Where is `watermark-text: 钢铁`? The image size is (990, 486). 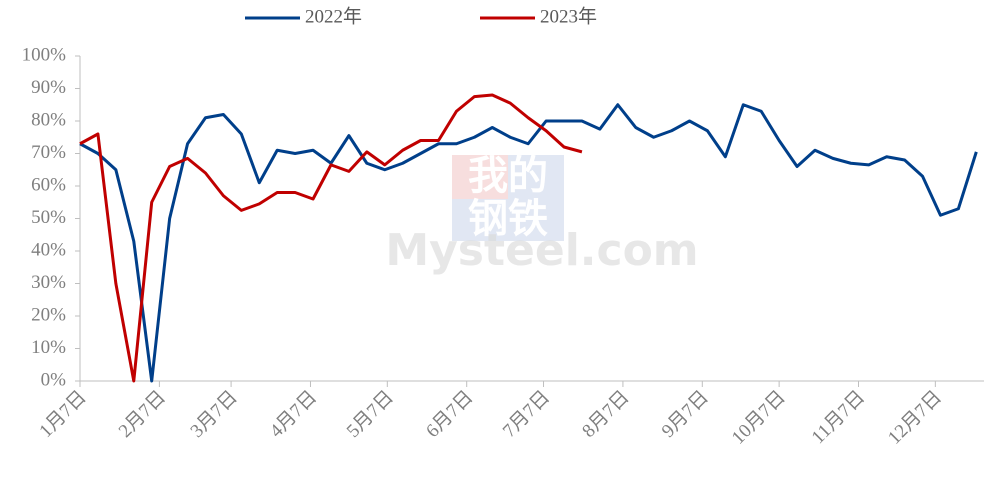 watermark-text: 钢铁 is located at coordinates (508, 219).